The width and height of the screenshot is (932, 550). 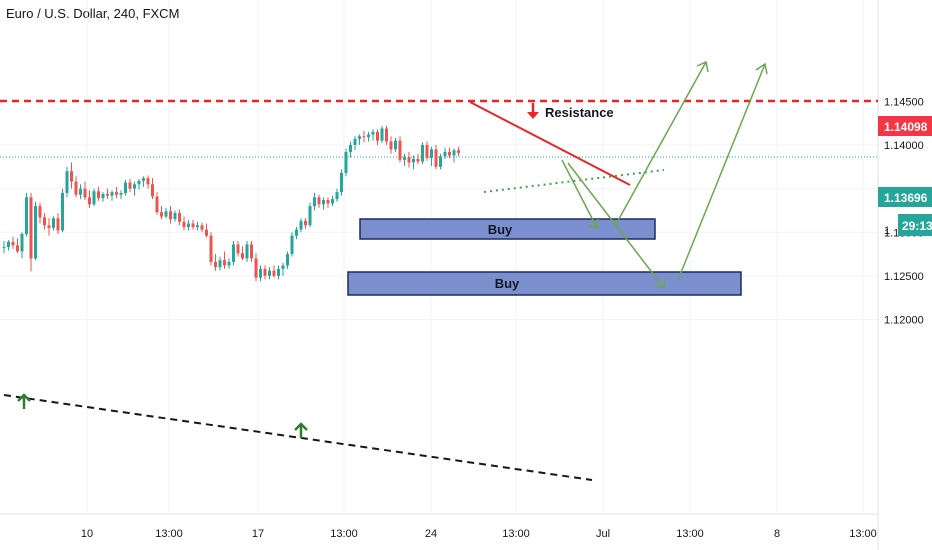 I want to click on descending-trendline, so click(x=550, y=143).